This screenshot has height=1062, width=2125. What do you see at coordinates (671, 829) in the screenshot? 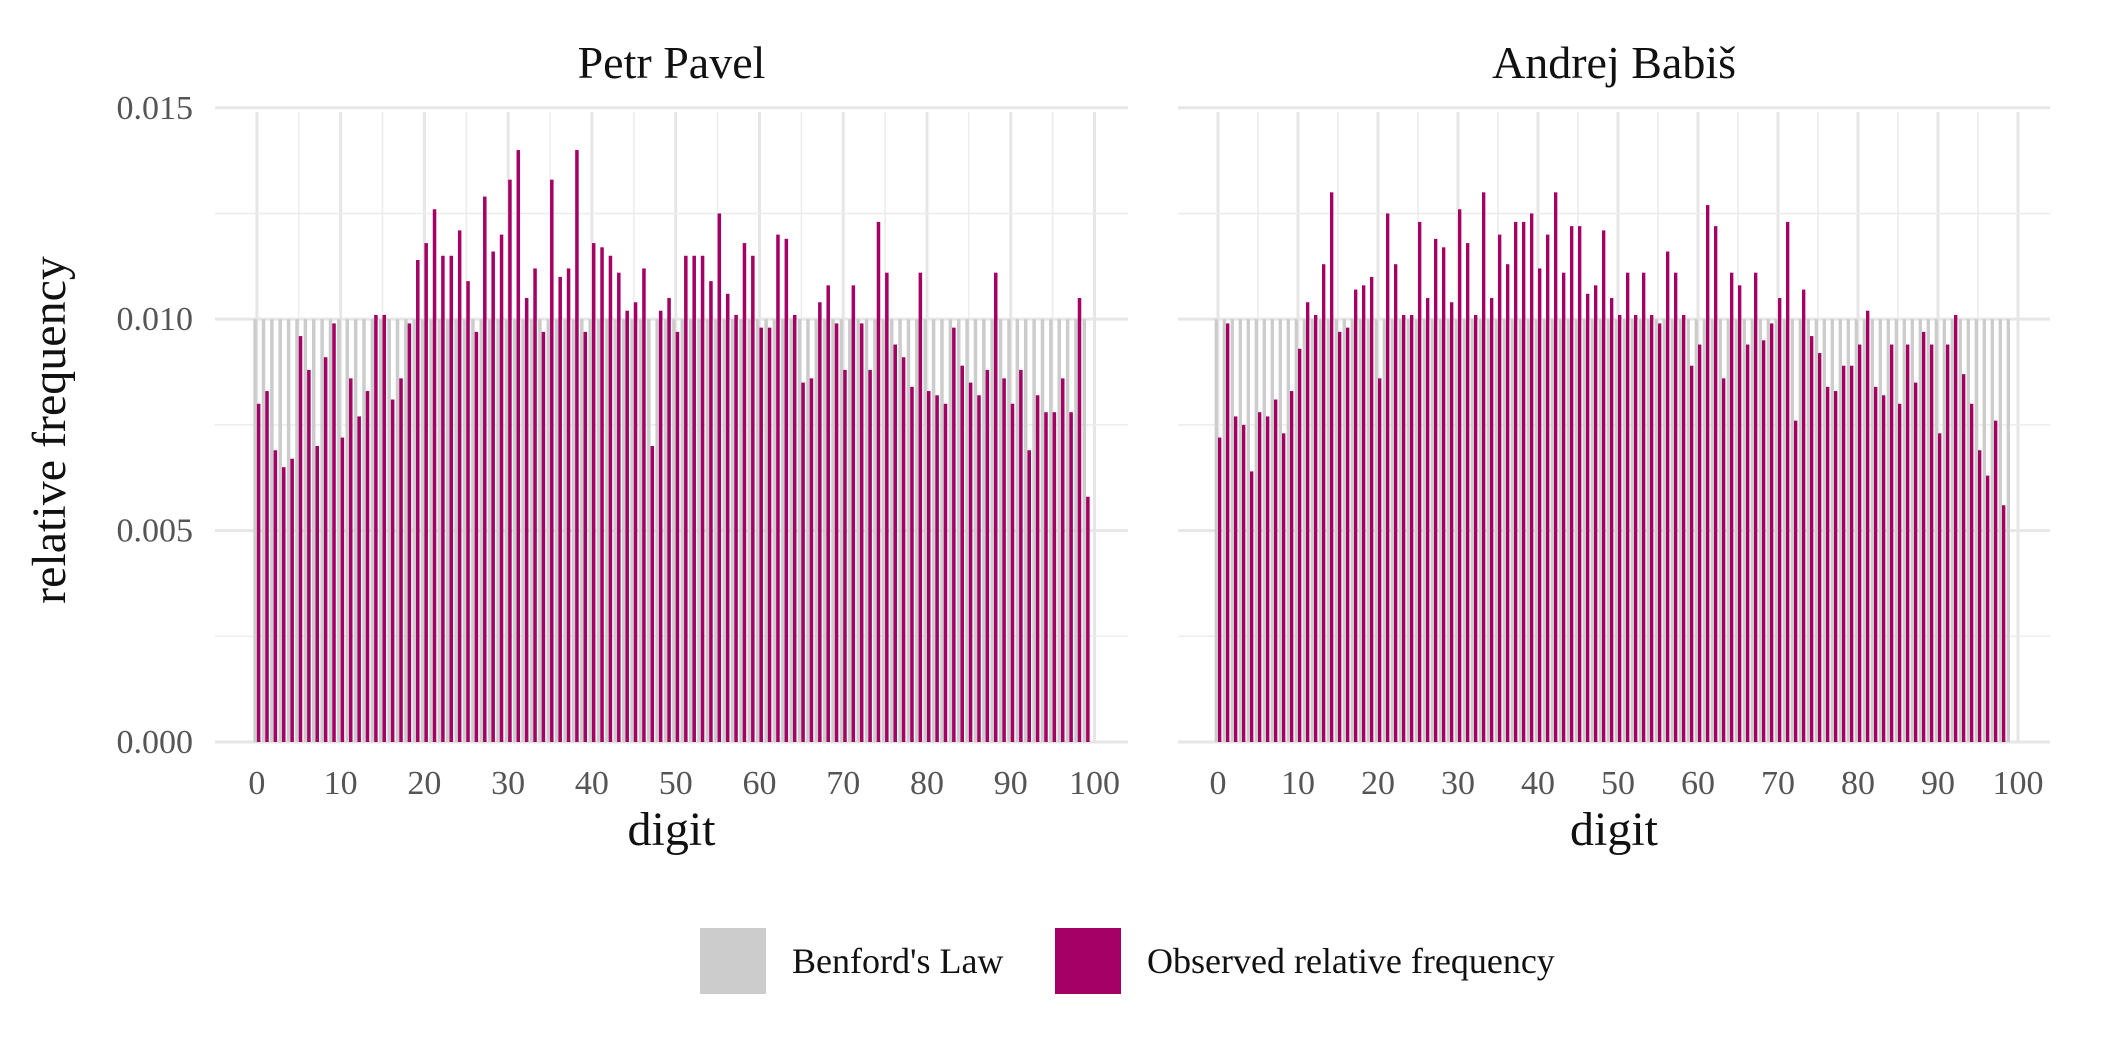
I see `x-axis-title: digit` at bounding box center [671, 829].